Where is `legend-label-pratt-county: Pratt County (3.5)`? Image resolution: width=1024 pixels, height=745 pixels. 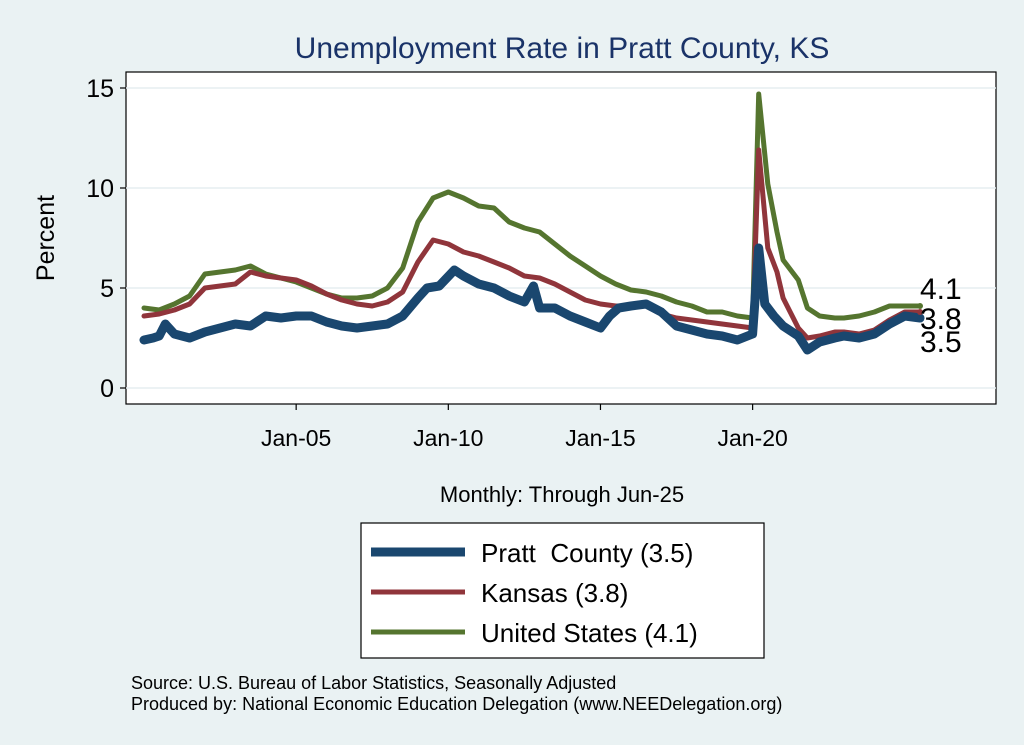
legend-label-pratt-county: Pratt County (3.5) is located at coordinates (587, 553).